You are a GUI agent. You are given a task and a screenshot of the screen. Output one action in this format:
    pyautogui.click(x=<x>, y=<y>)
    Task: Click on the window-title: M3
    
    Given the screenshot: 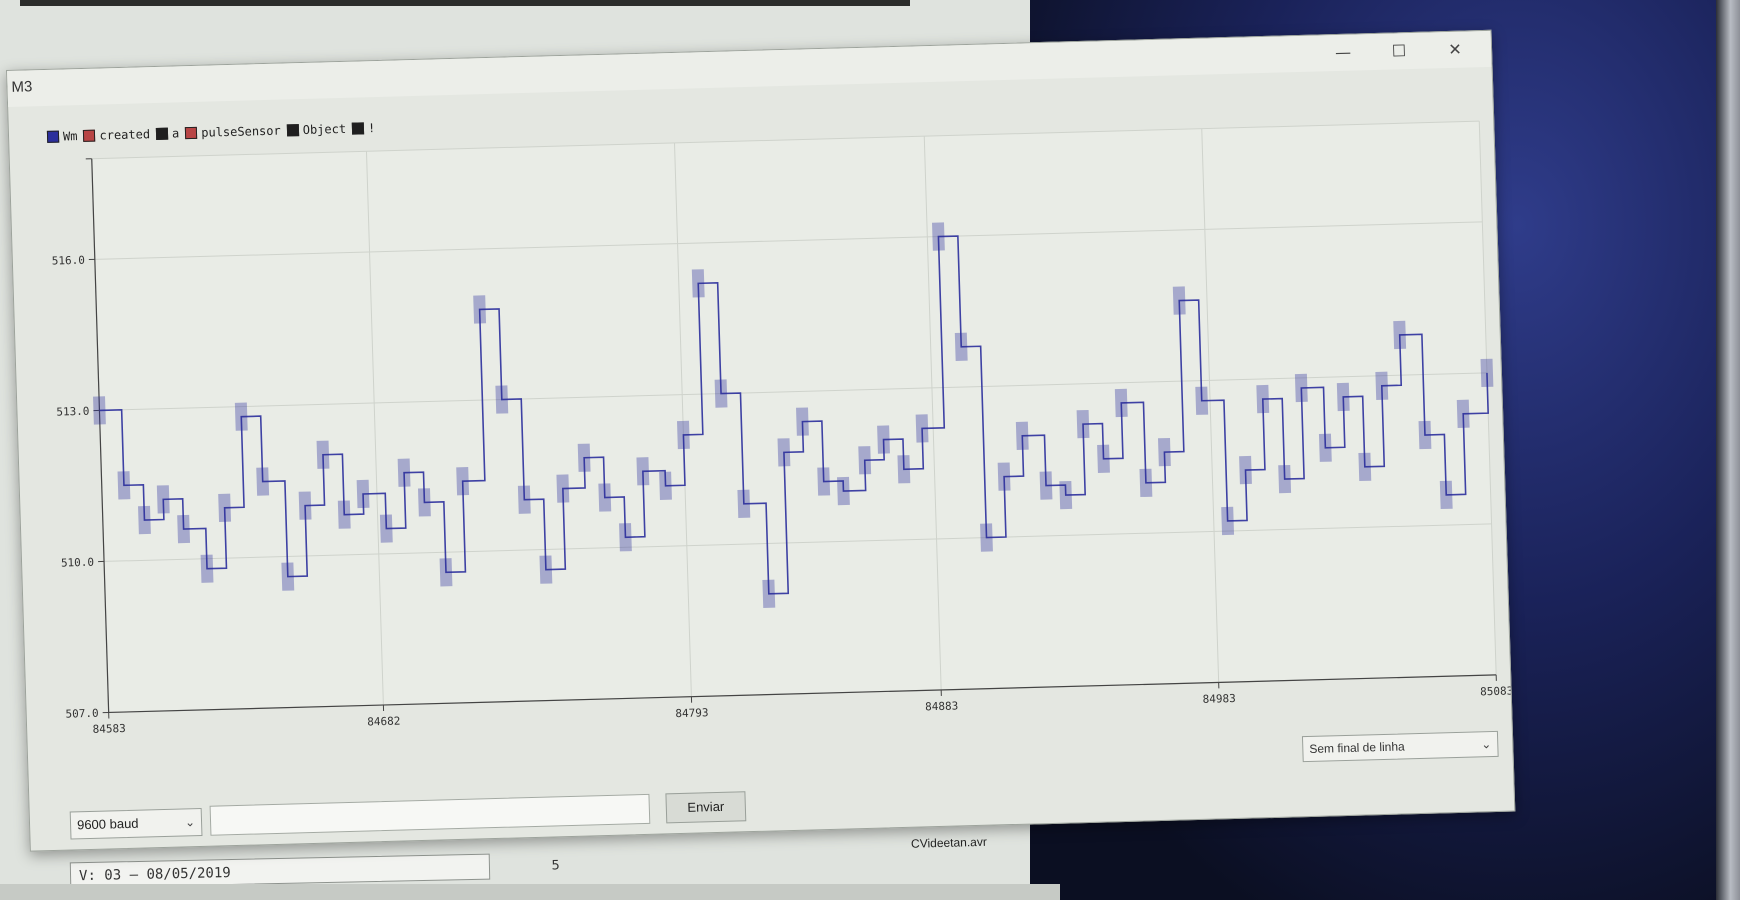 What is the action you would take?
    pyautogui.click(x=22, y=87)
    